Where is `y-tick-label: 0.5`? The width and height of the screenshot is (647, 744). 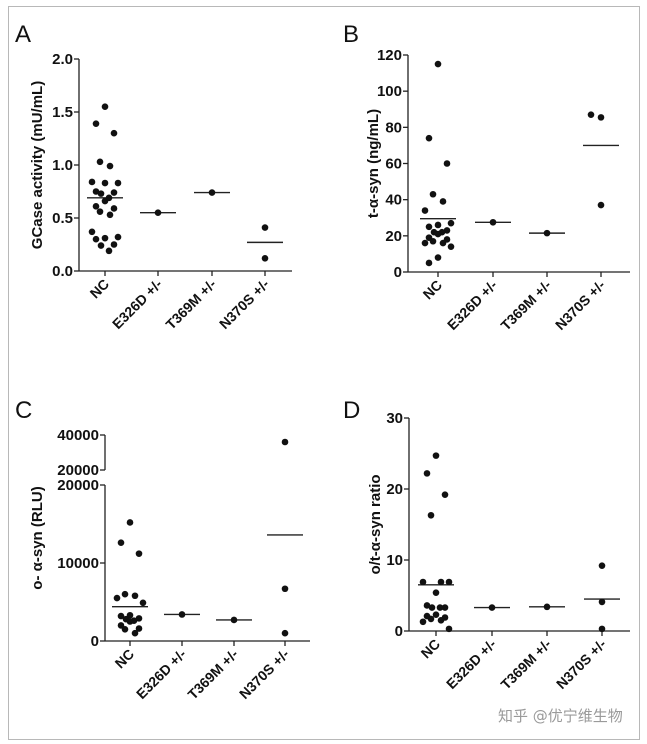 y-tick-label: 0.5 is located at coordinates (62, 218).